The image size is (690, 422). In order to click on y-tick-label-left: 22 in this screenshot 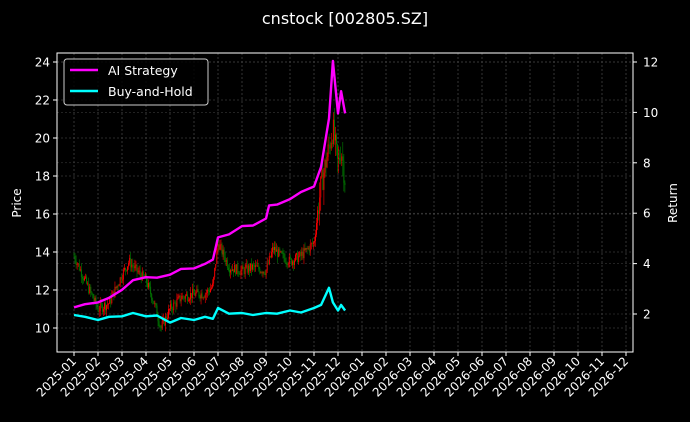, I will do `click(42, 101)`.